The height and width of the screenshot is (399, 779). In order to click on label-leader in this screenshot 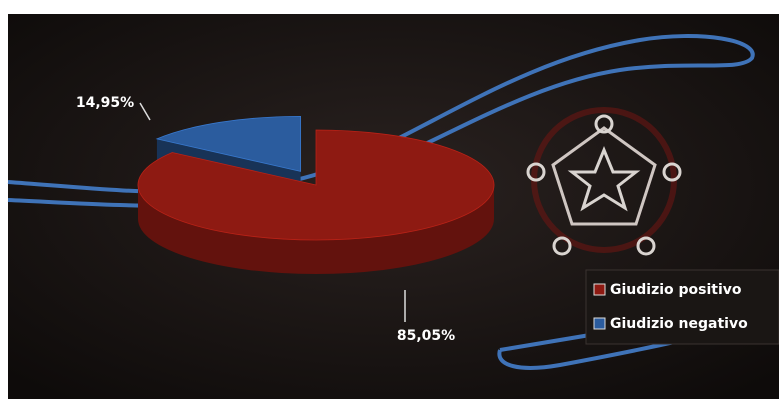, I will do `click(145, 111)`.